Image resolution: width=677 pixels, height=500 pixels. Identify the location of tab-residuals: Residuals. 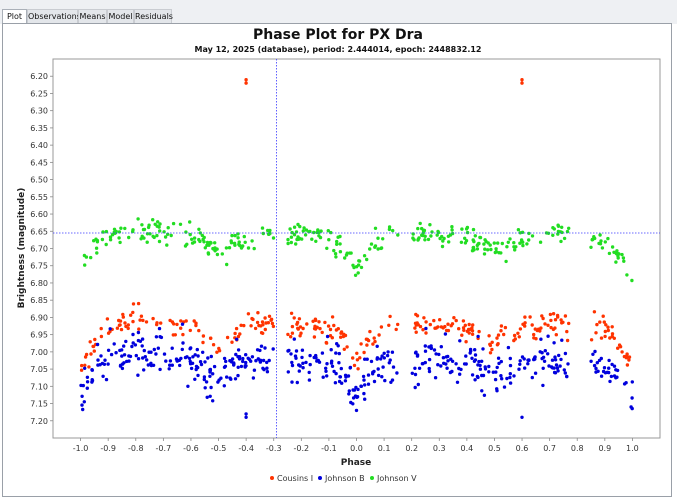
(153, 16).